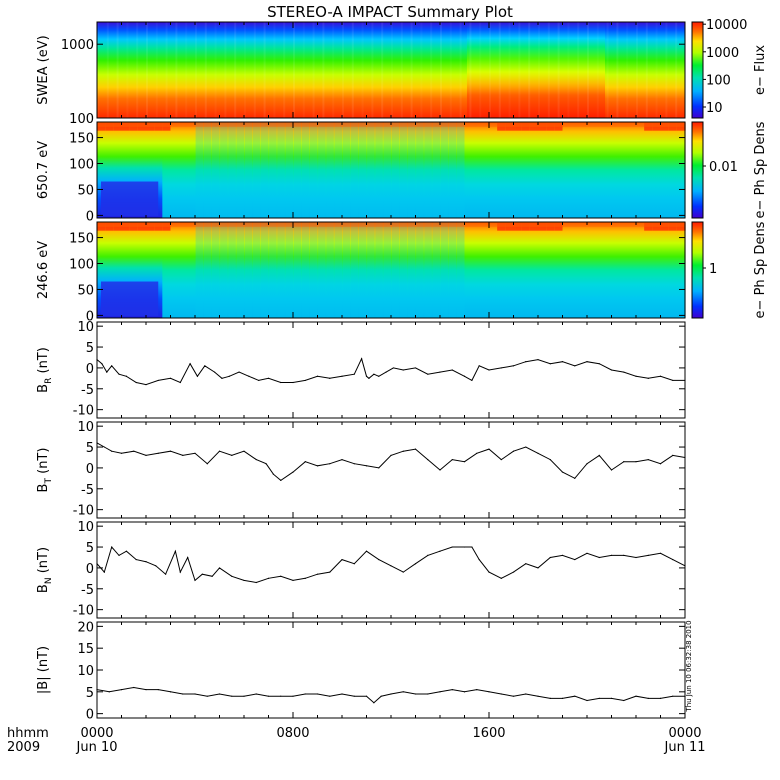 The height and width of the screenshot is (780, 780). I want to click on y-tick-label: -10, so click(83, 611).